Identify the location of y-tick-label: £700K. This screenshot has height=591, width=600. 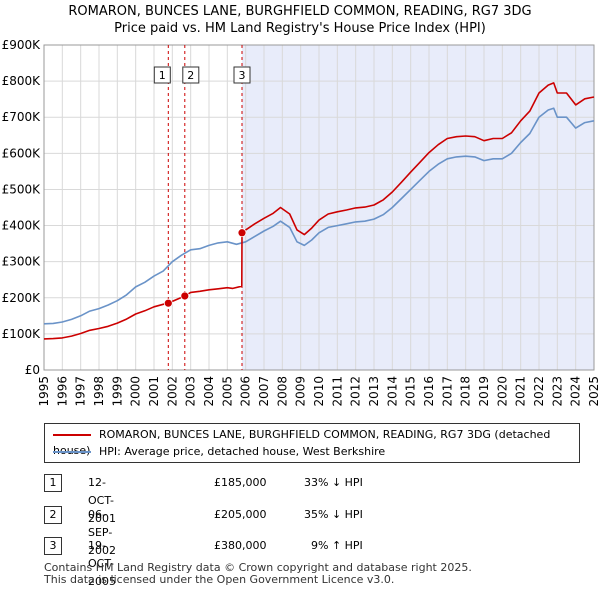
(22, 117).